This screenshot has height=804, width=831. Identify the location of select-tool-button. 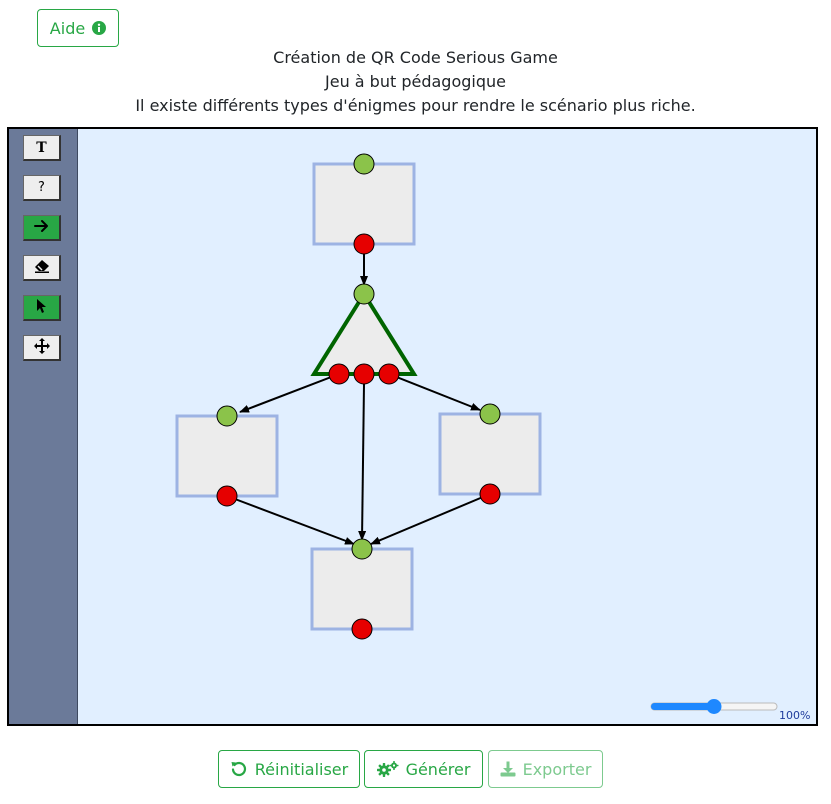
(42, 308).